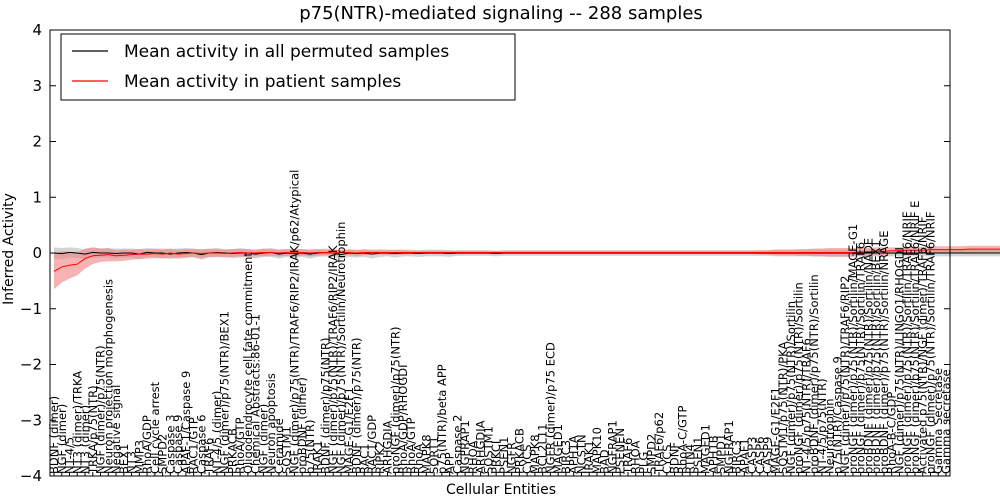 Image resolution: width=1000 pixels, height=500 pixels. I want to click on y-tick-label: 4, so click(37, 30).